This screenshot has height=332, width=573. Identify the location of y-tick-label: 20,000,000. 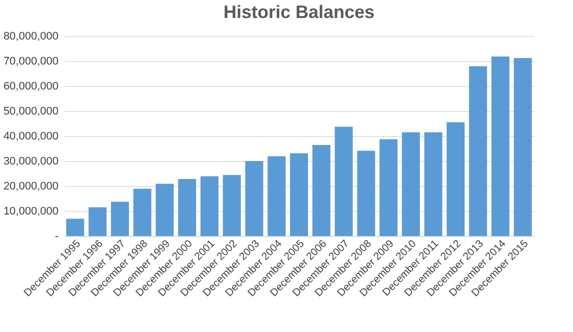
(30, 186).